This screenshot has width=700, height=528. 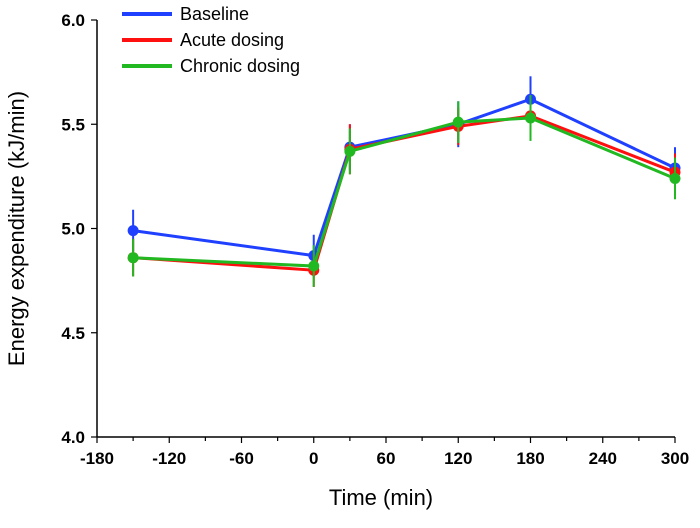 What do you see at coordinates (73, 124) in the screenshot?
I see `y-tick-label: 5.5` at bounding box center [73, 124].